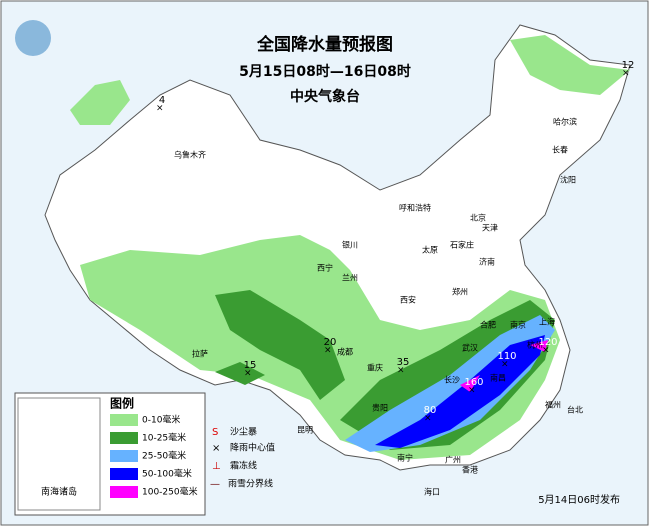  What do you see at coordinates (250, 484) in the screenshot?
I see `legend-symbol-label: 雨雪分界线` at bounding box center [250, 484].